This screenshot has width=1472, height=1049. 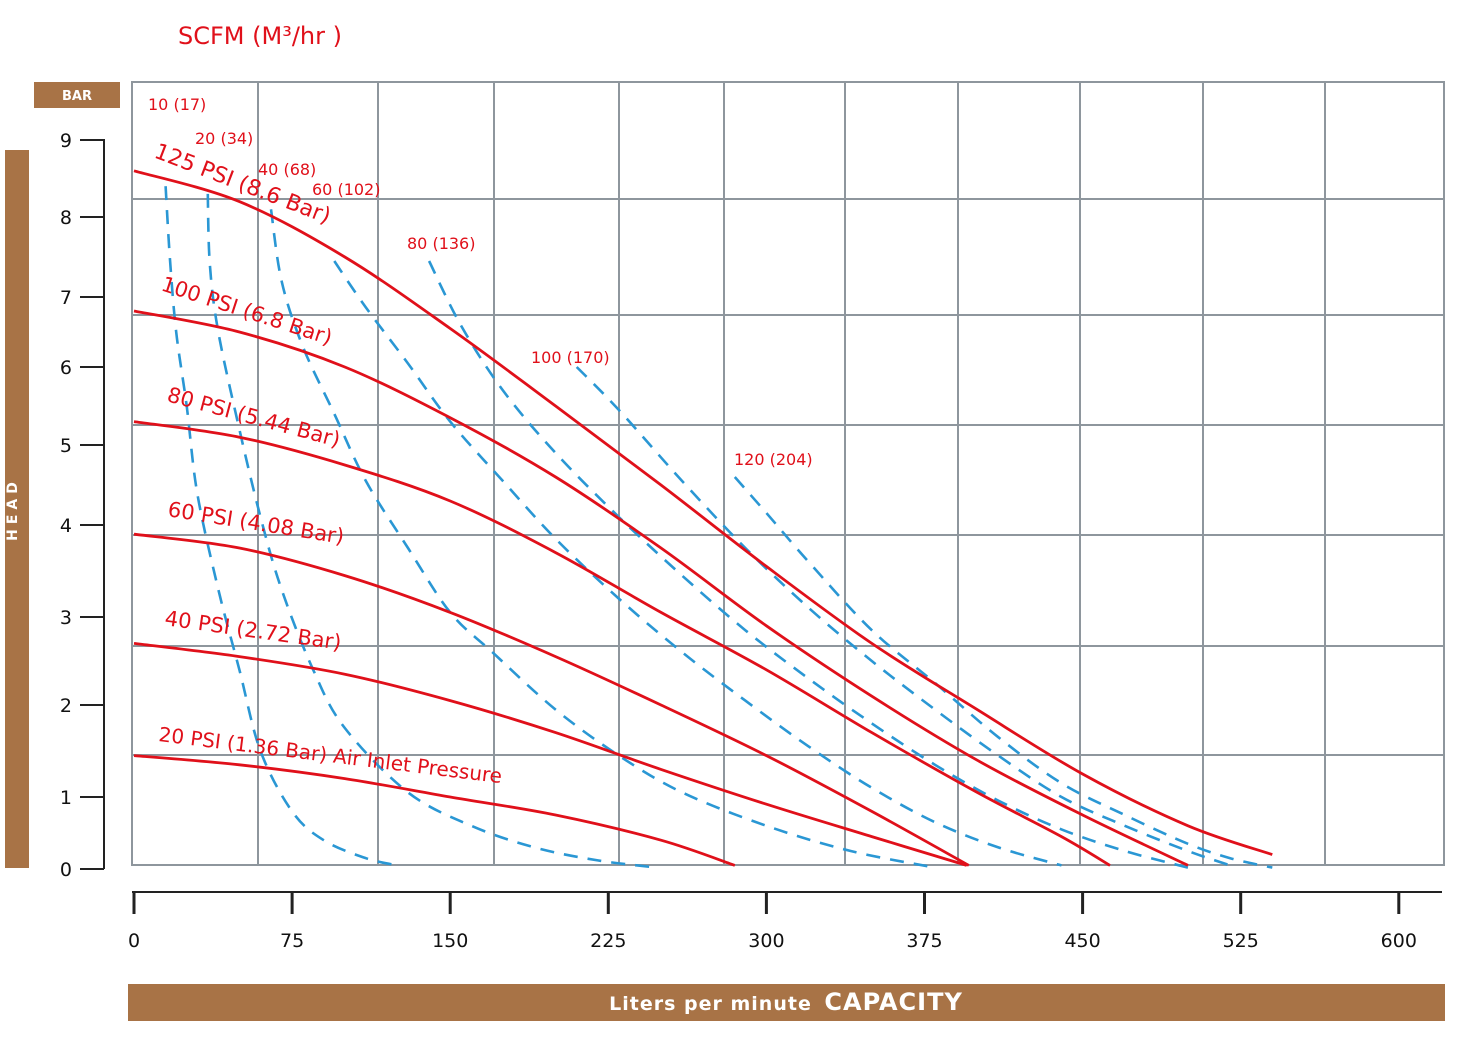 I want to click on y-tick-label: 0, so click(x=66, y=870).